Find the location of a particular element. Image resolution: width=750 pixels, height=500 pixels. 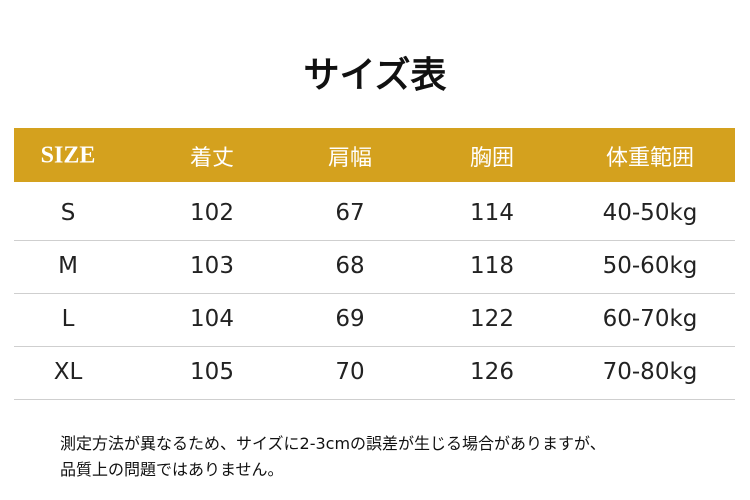

size-label: S is located at coordinates (68, 213).